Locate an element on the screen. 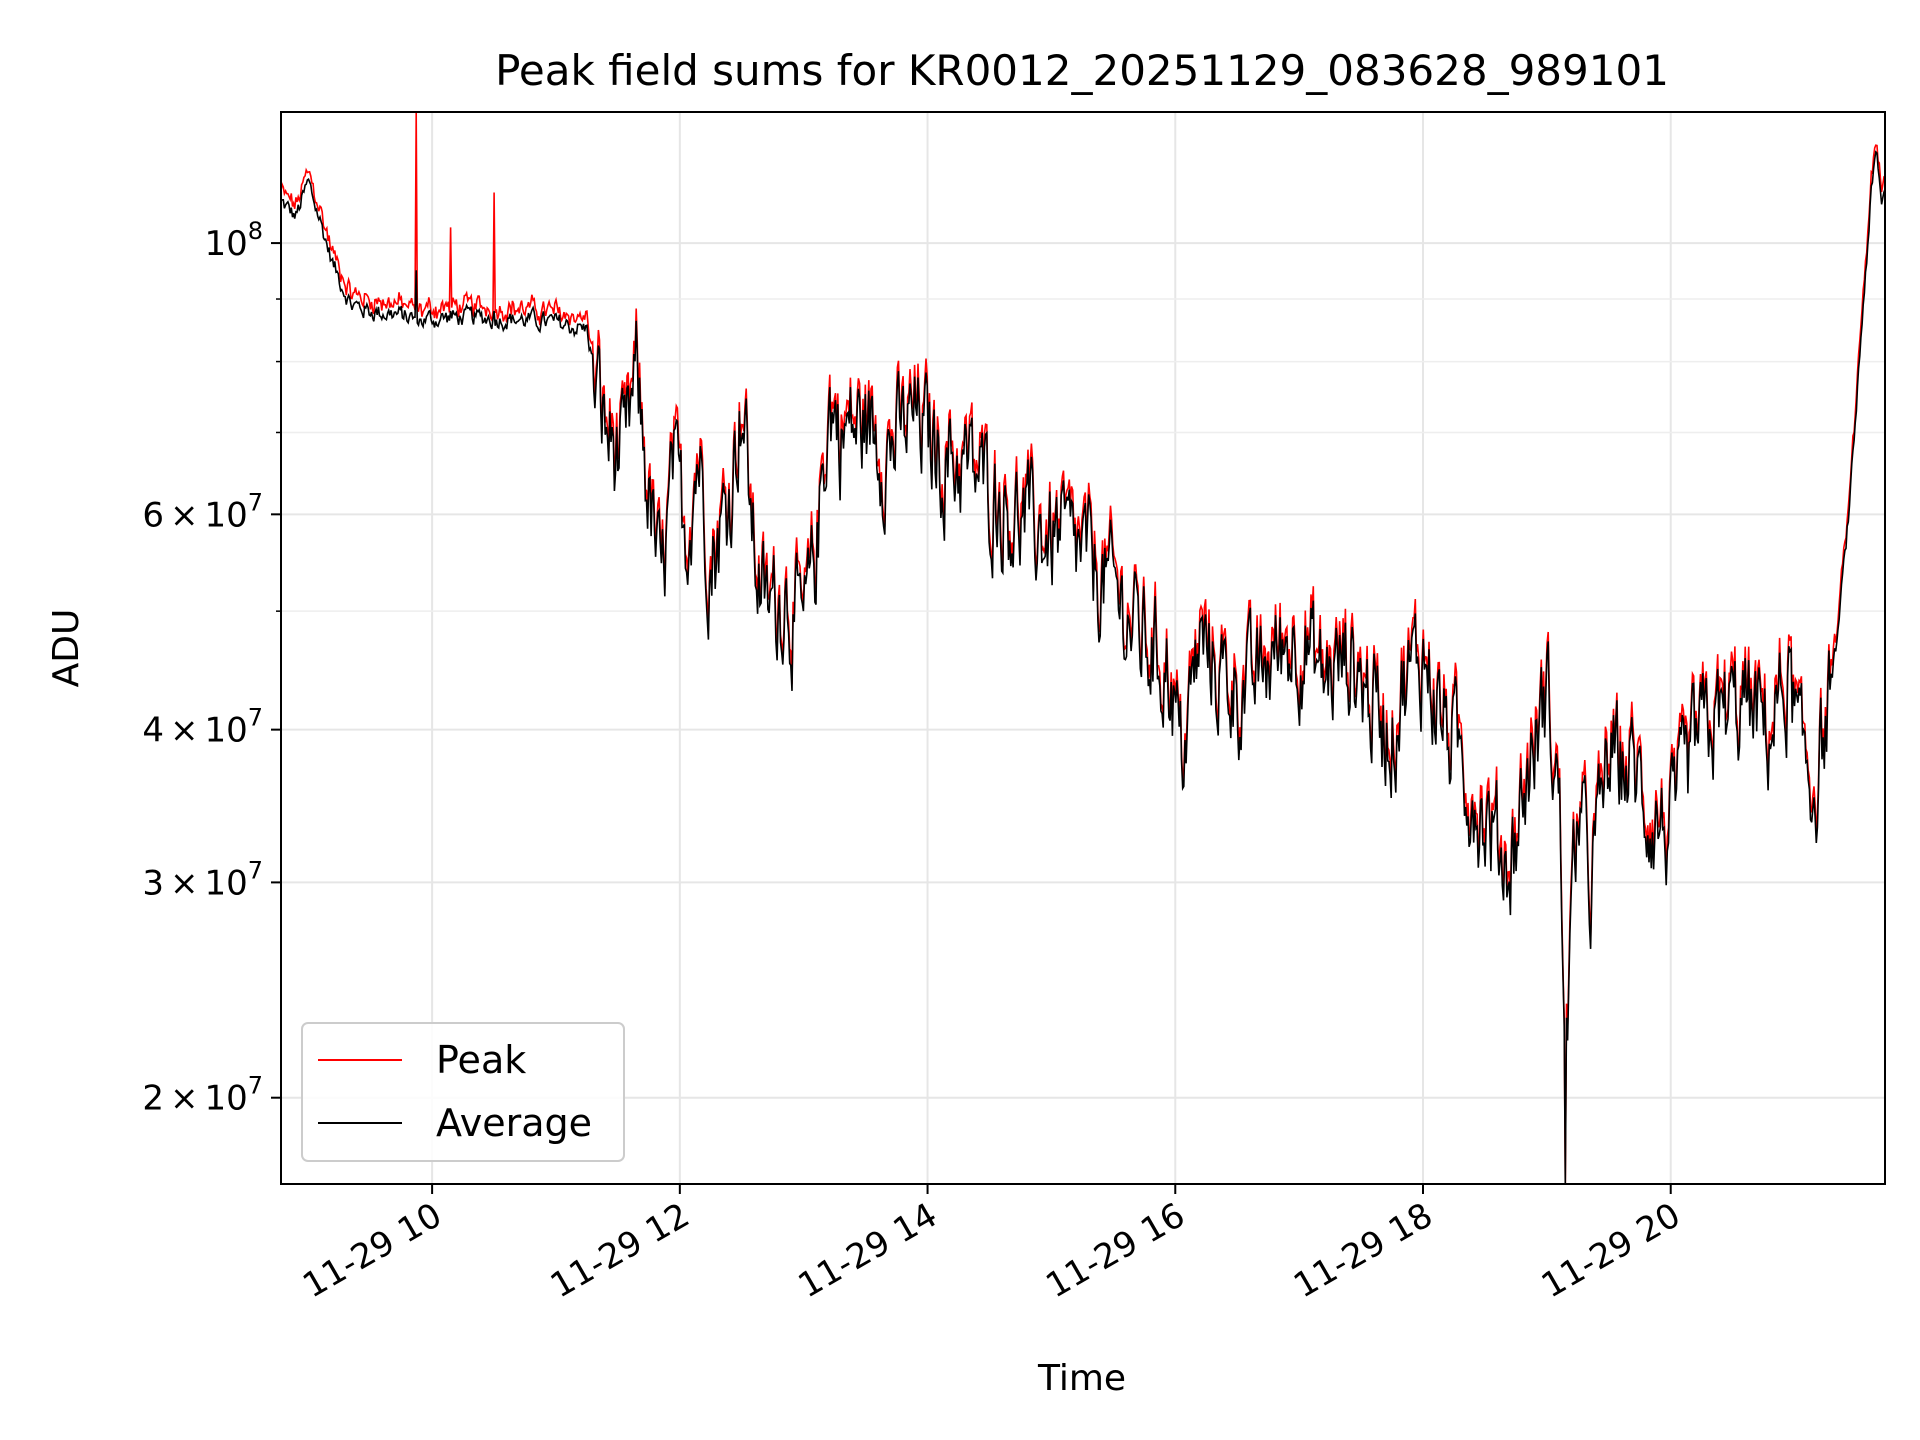 Image resolution: width=1920 pixels, height=1440 pixels. y-axis-label: ADU is located at coordinates (66, 648).